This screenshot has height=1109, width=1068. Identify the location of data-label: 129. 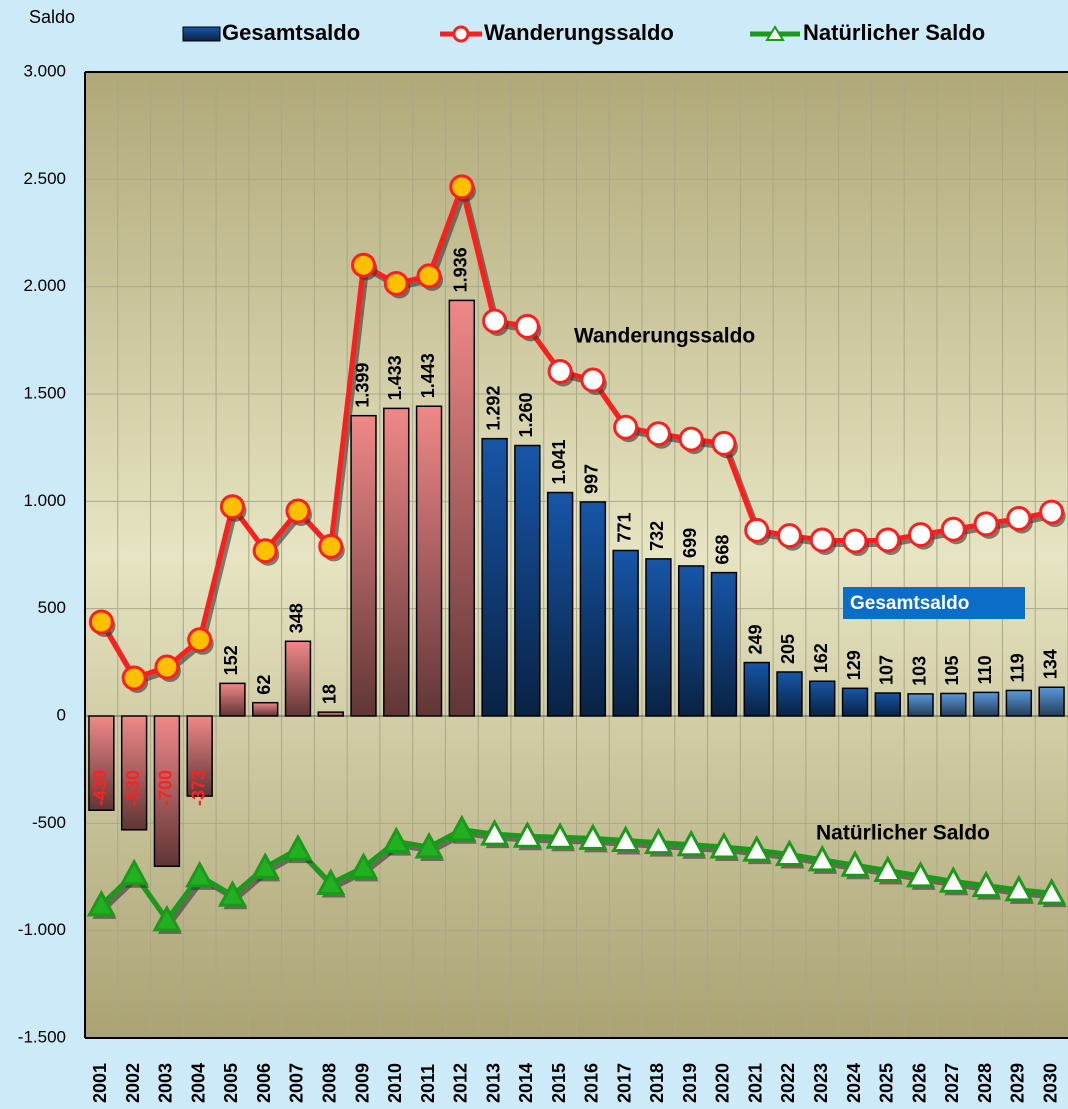
(854, 665).